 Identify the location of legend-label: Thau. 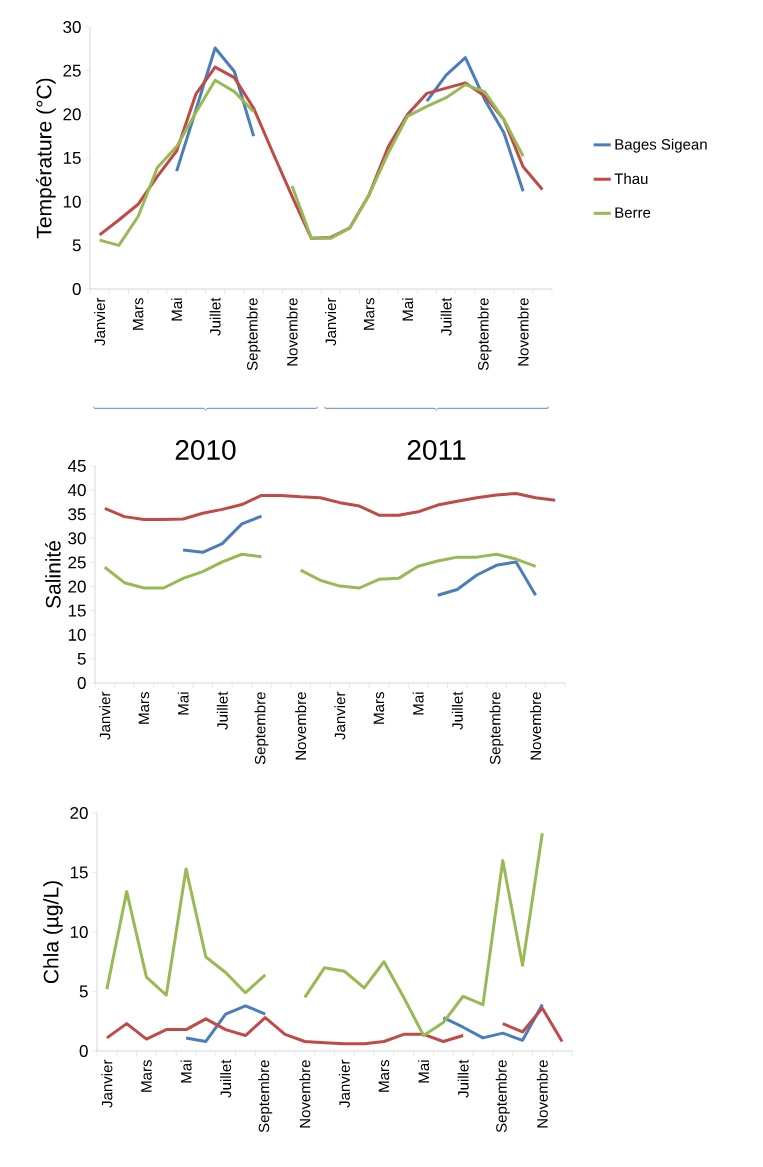
(631, 179).